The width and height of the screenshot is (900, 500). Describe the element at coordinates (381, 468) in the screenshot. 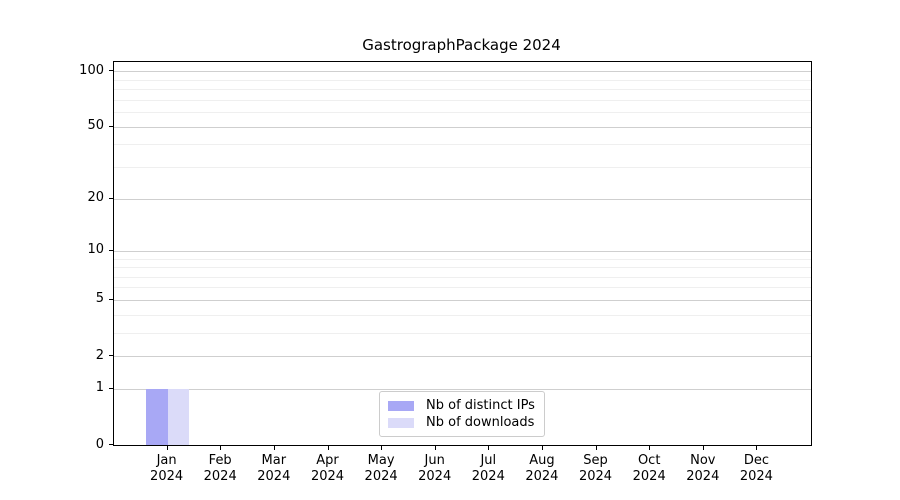

I see `x-tick-label: May 2024` at that location.